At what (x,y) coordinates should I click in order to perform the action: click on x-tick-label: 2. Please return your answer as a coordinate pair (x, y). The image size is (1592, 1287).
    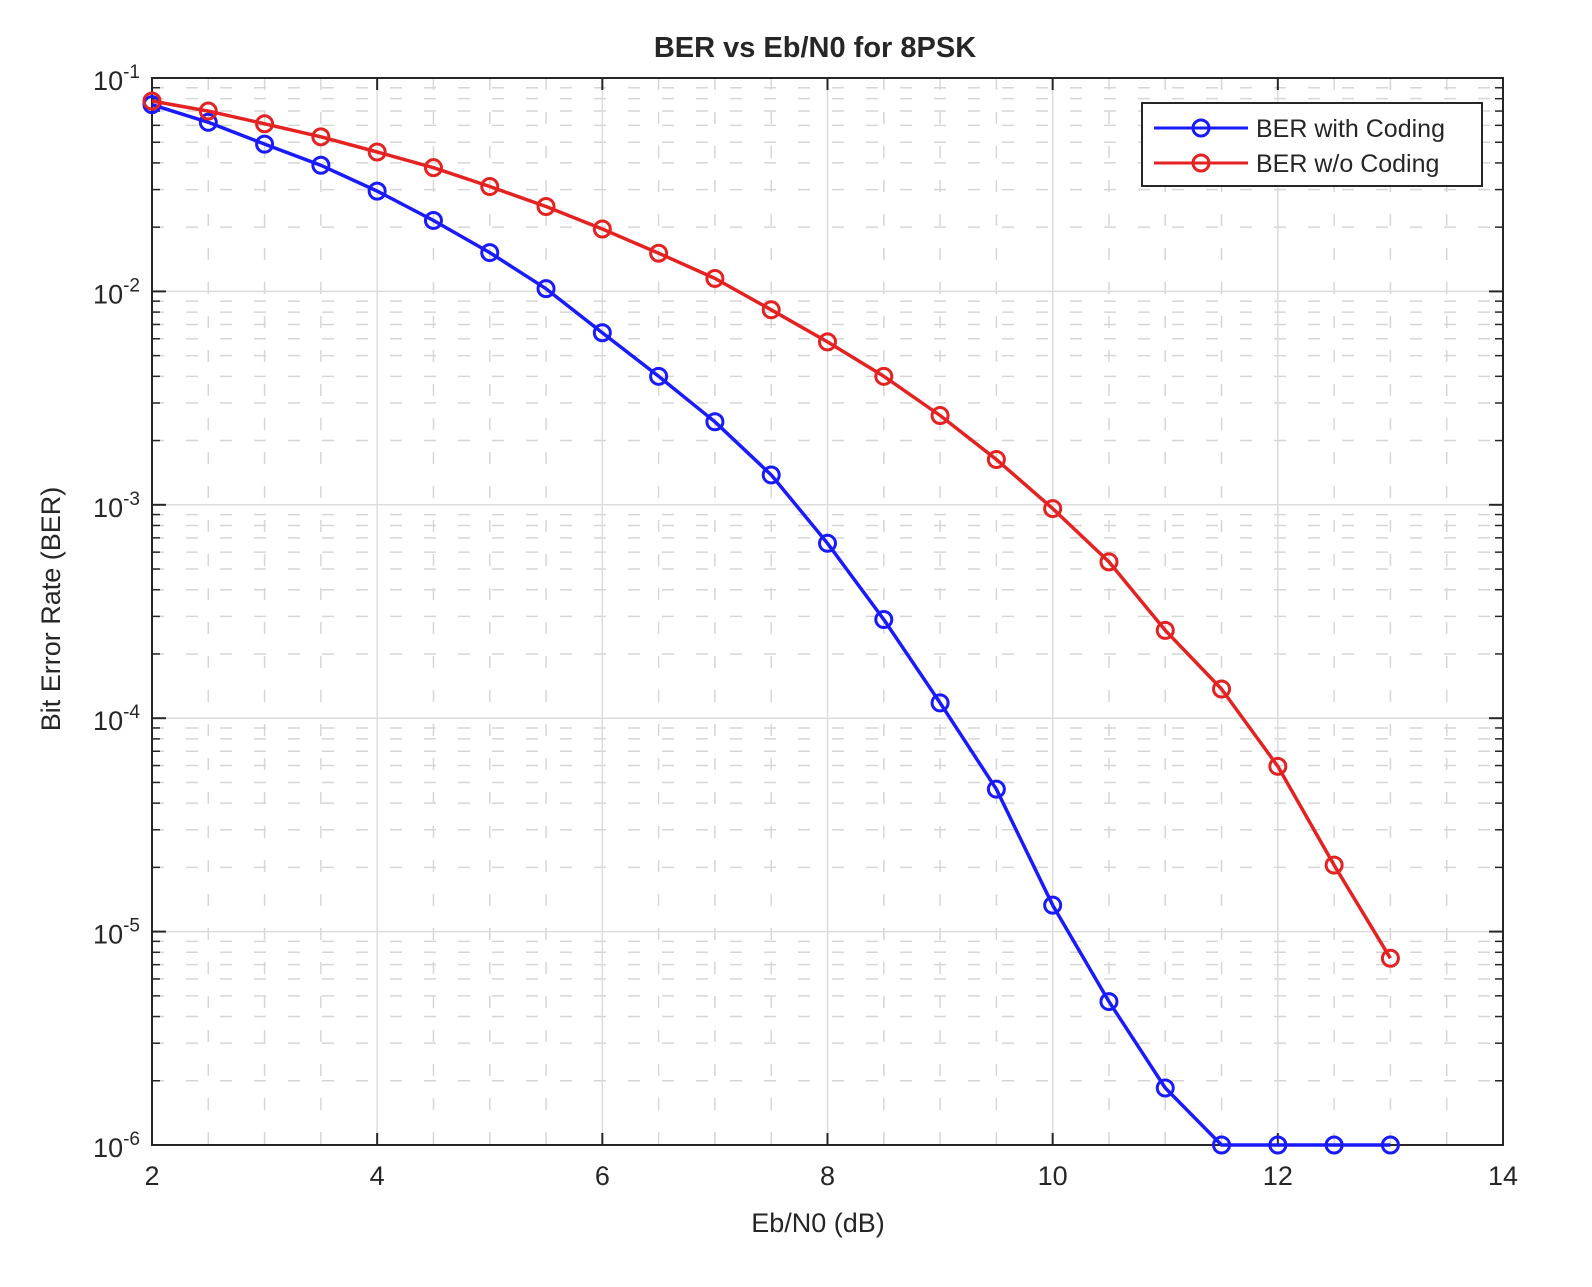
    Looking at the image, I should click on (151, 1176).